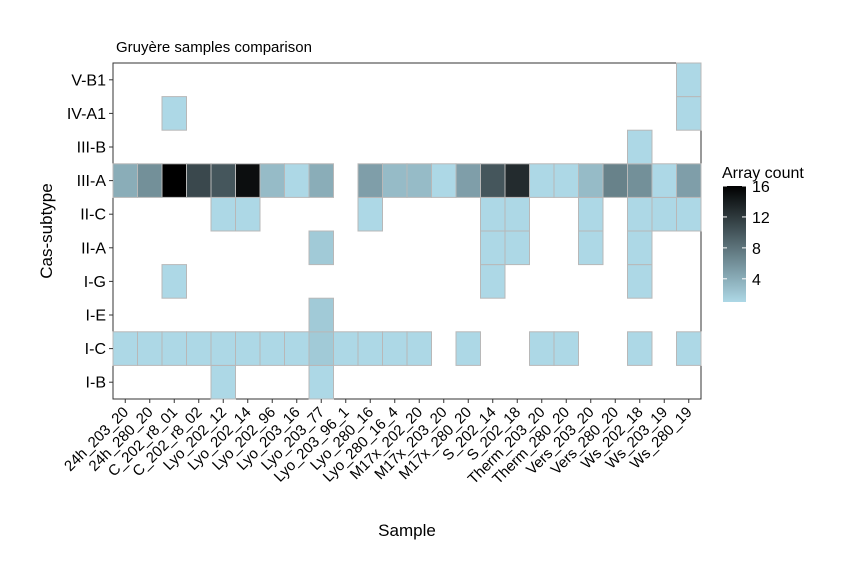  What do you see at coordinates (95, 282) in the screenshot?
I see `y-tick-label: I-G` at bounding box center [95, 282].